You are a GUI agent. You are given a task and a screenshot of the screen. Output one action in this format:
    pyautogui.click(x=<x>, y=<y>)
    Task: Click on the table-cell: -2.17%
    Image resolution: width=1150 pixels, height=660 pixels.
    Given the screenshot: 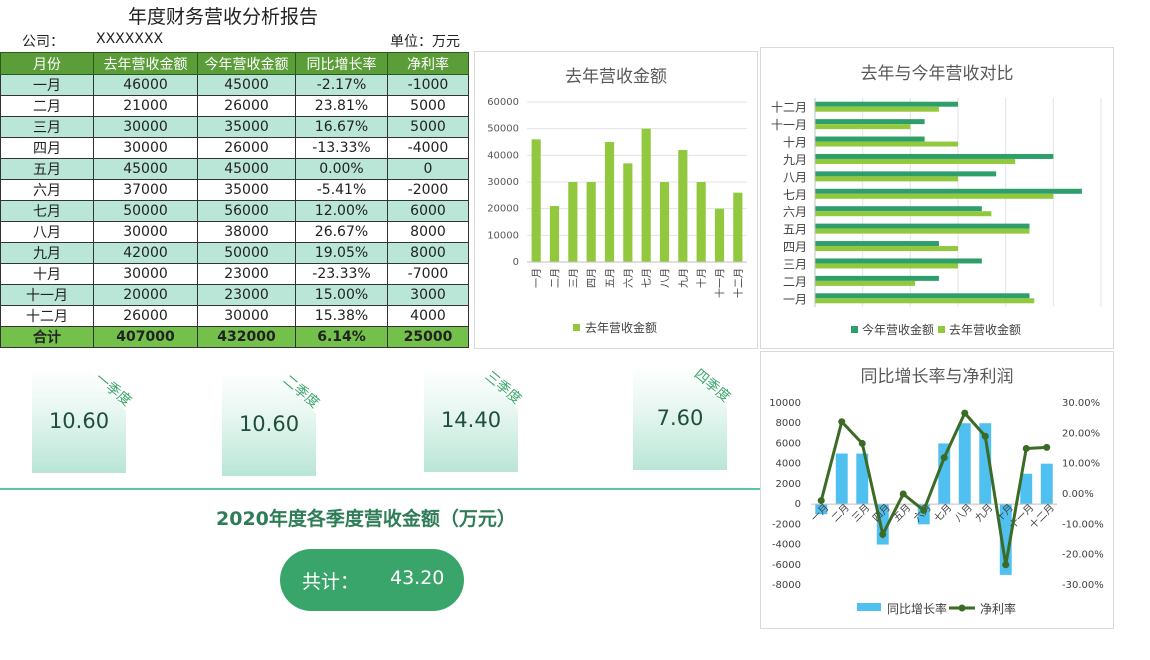 What is the action you would take?
    pyautogui.click(x=341, y=85)
    